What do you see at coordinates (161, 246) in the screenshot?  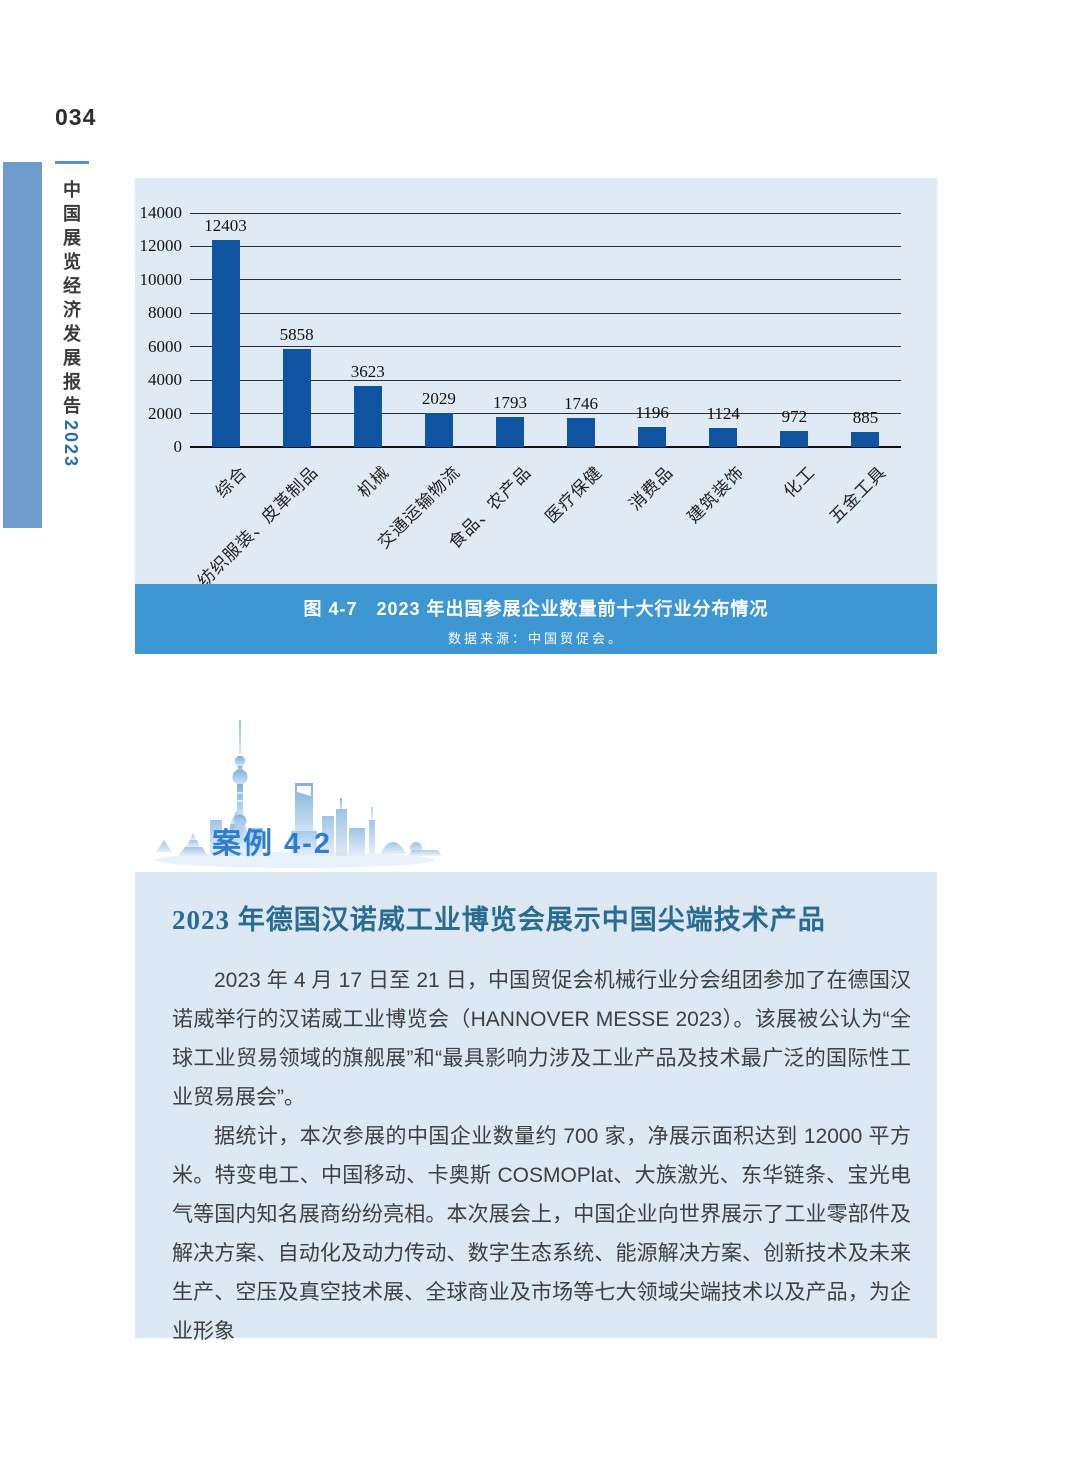 I see `y-tick-label: 12000` at bounding box center [161, 246].